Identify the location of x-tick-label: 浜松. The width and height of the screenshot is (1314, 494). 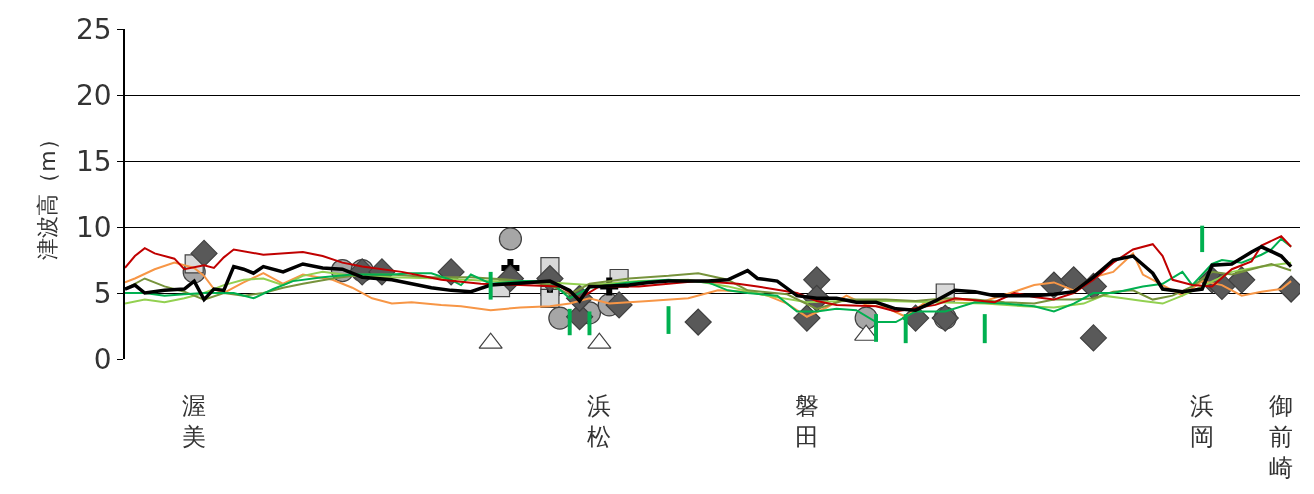
(599, 422).